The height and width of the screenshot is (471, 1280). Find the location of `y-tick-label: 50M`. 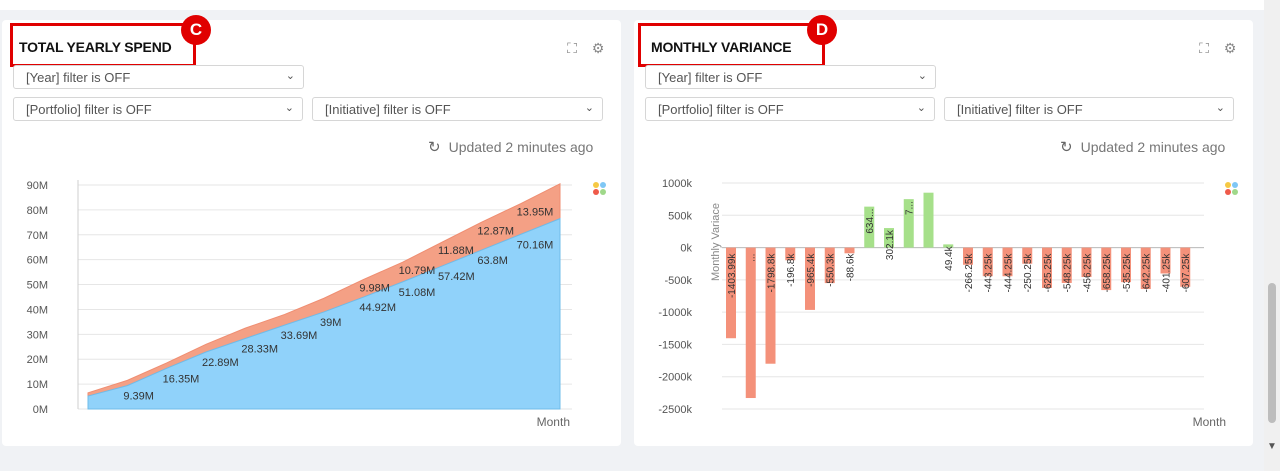

y-tick-label: 50M is located at coordinates (37, 286).